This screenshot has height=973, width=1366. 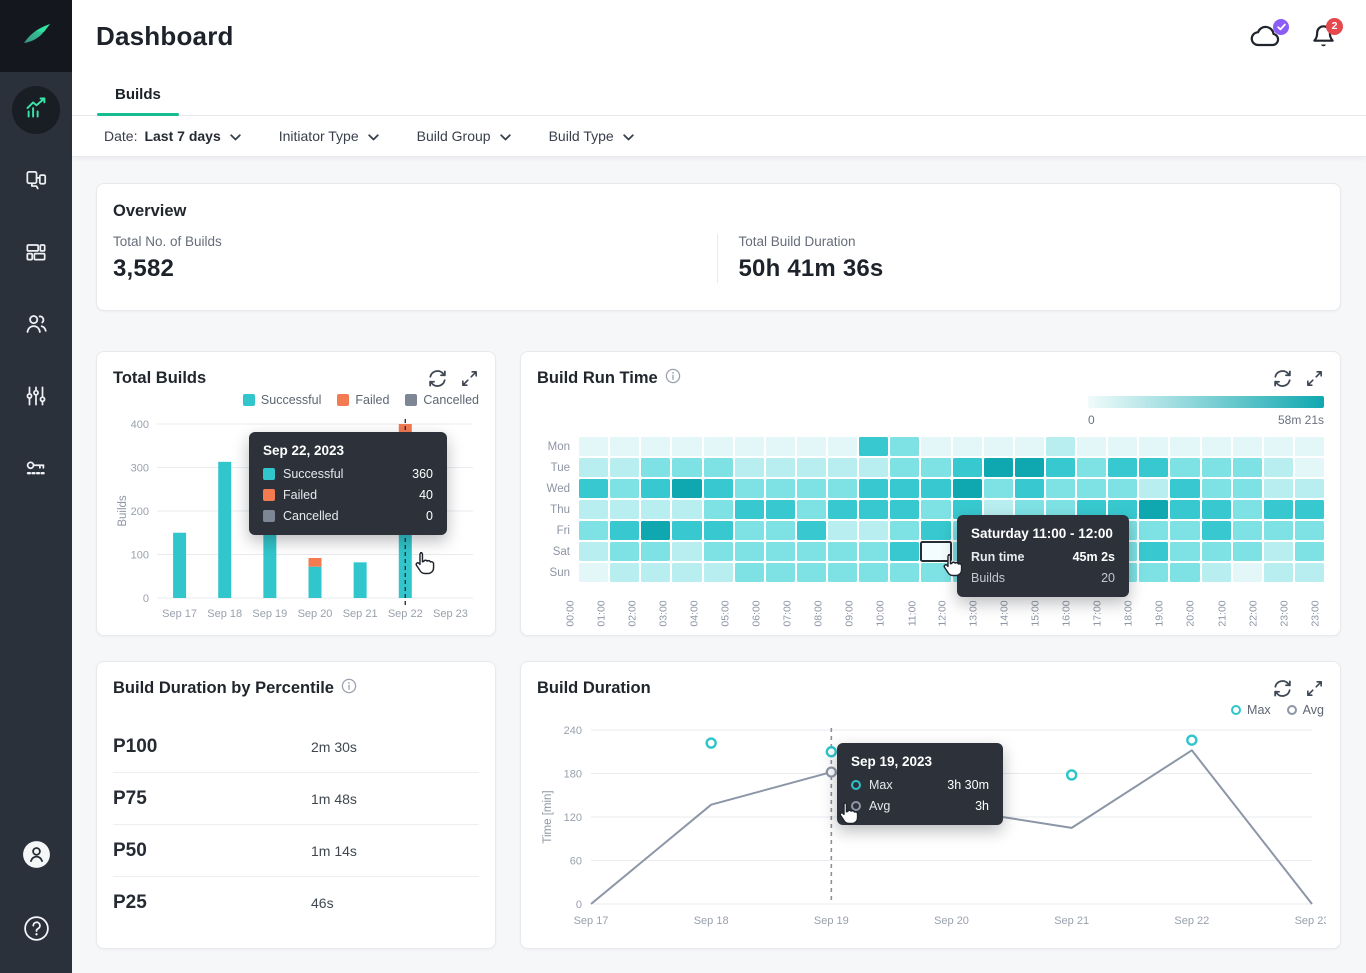 I want to click on bar-failed, so click(x=315, y=562).